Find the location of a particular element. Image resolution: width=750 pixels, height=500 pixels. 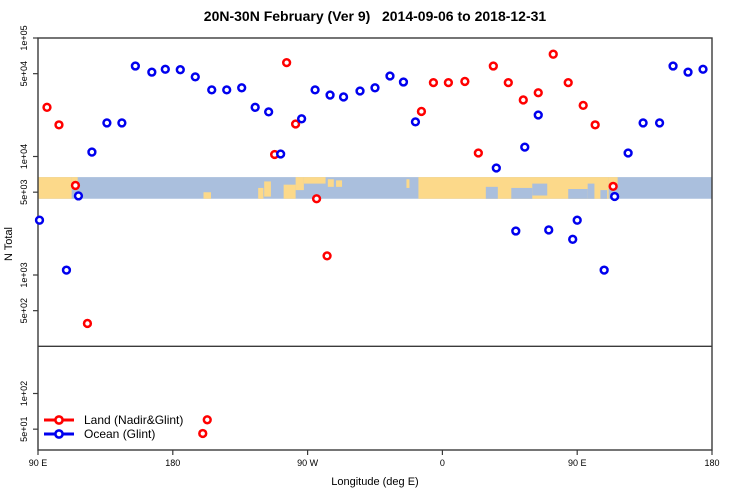

y-tick-label: 5e+04 is located at coordinates (24, 73).